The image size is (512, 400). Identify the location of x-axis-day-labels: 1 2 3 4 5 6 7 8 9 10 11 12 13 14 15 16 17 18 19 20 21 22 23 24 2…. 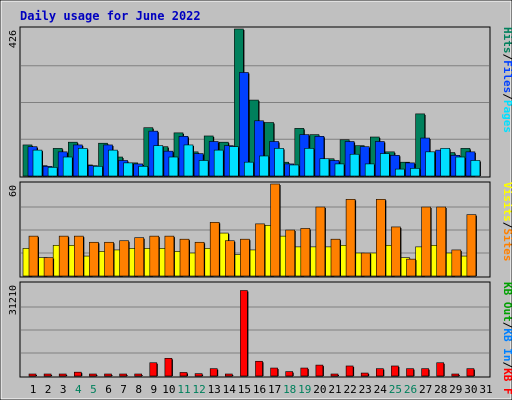
(261, 389).